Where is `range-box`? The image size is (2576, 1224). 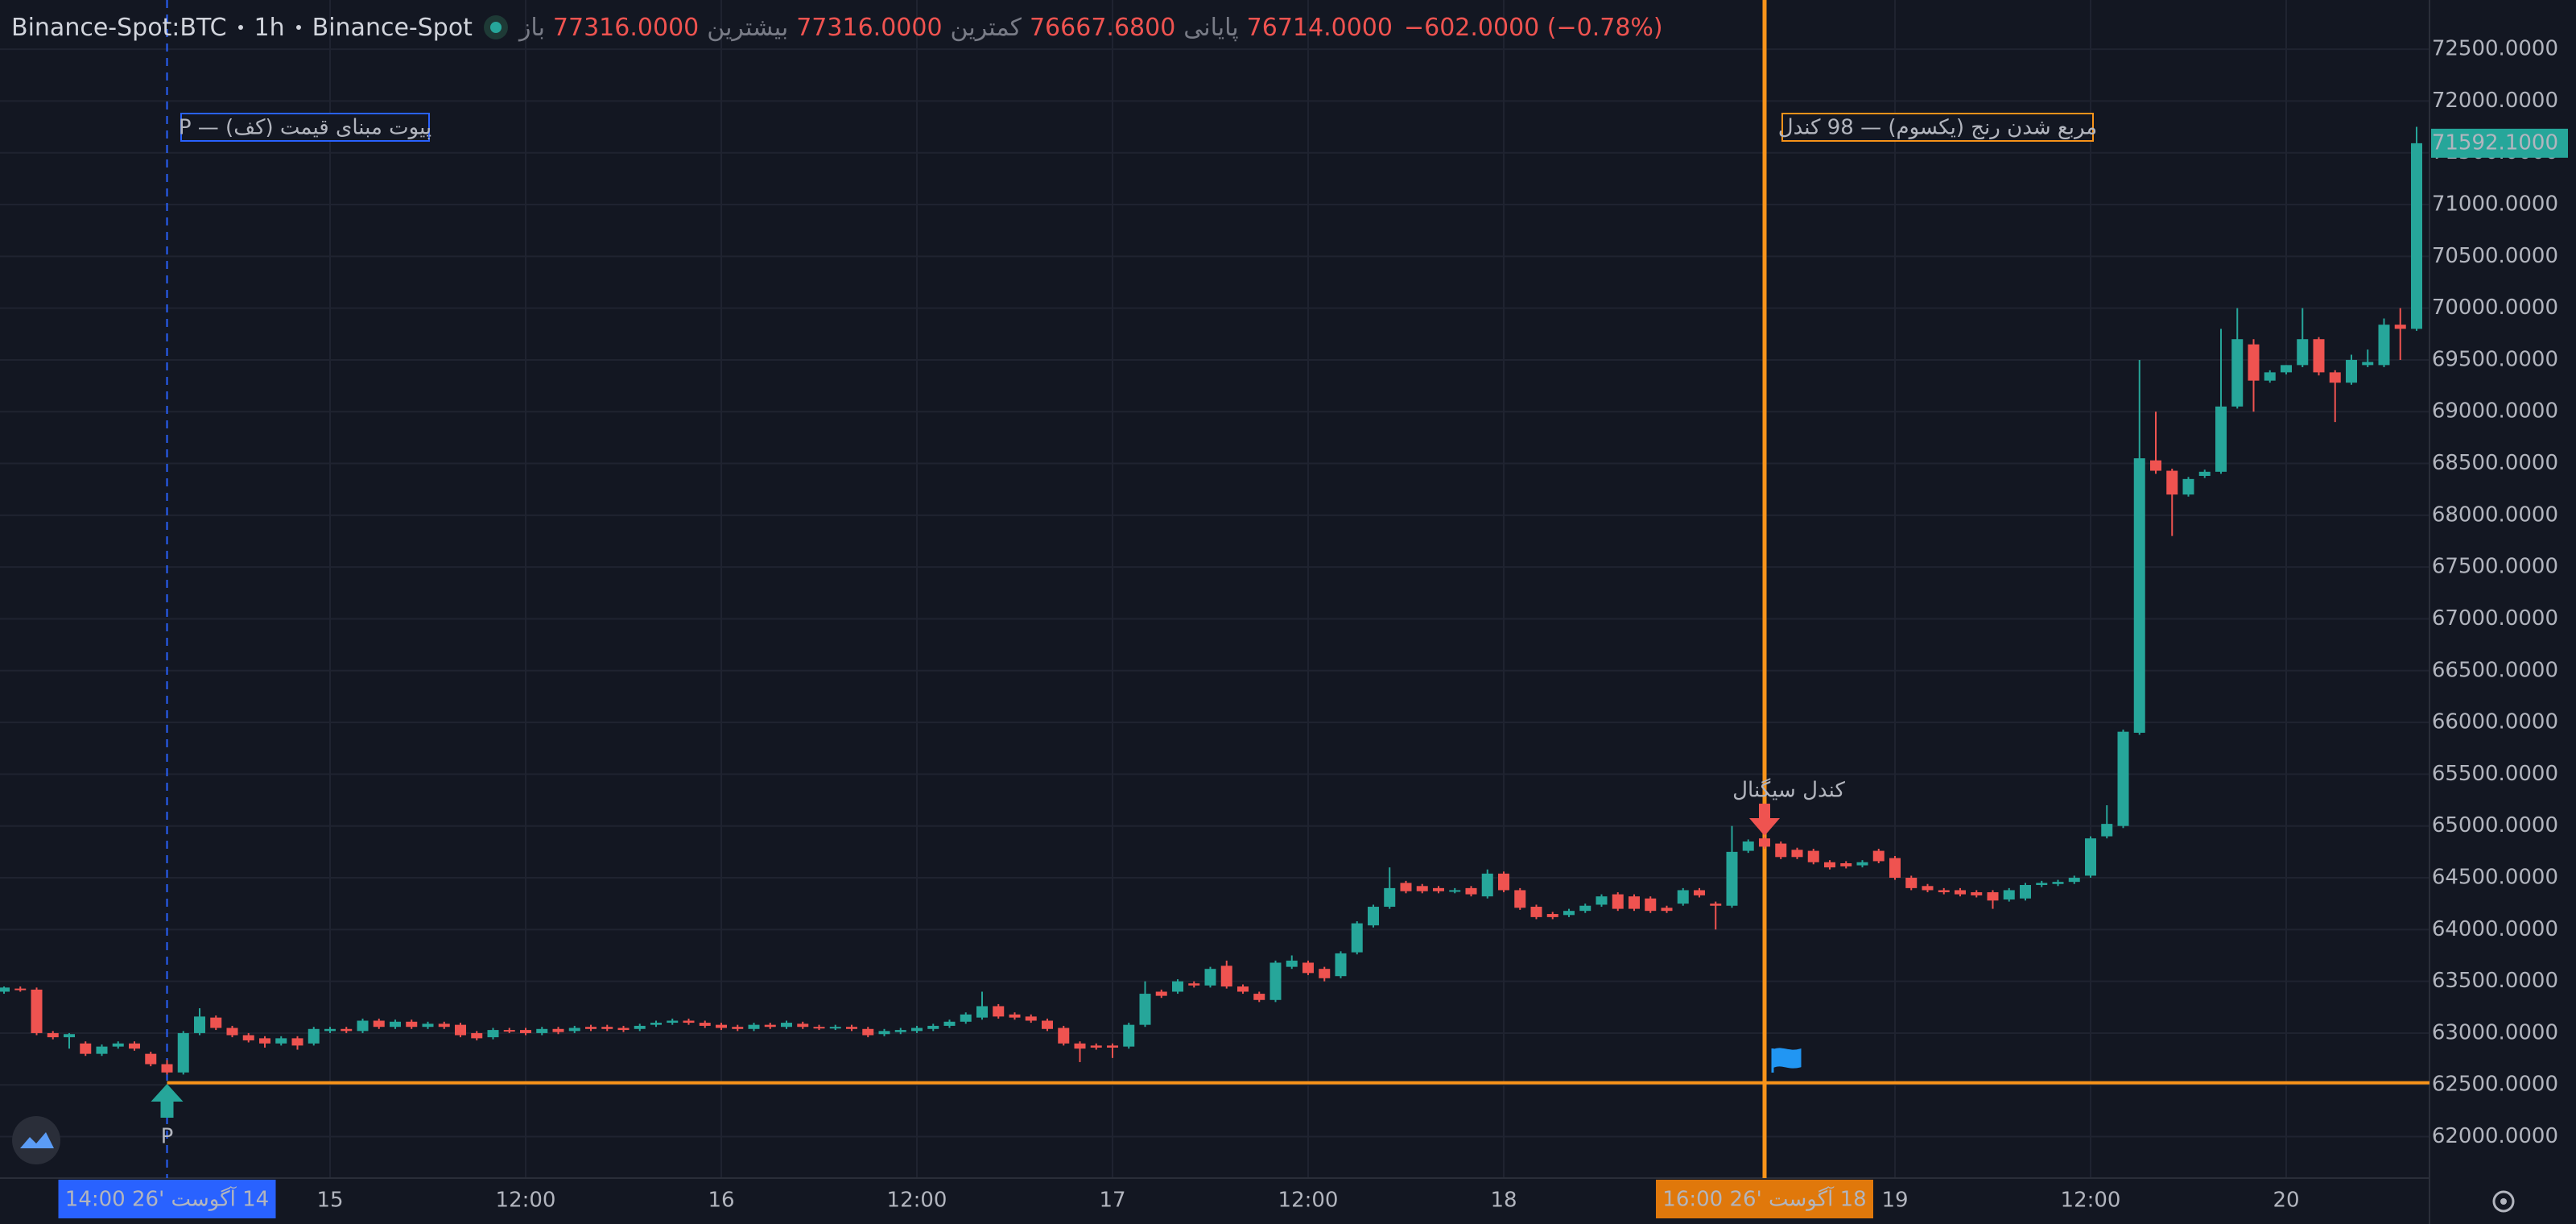
range-box is located at coordinates (1937, 127).